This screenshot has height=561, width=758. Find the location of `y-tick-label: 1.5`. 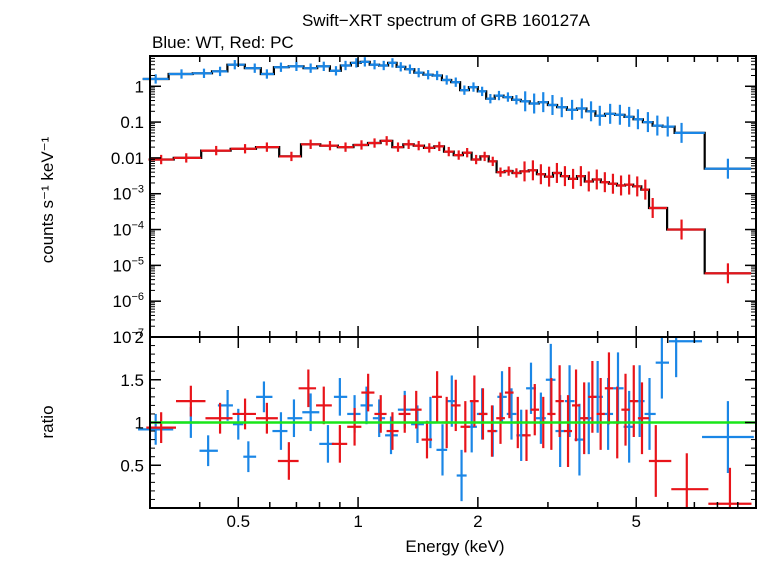

y-tick-label: 1.5 is located at coordinates (132, 380).